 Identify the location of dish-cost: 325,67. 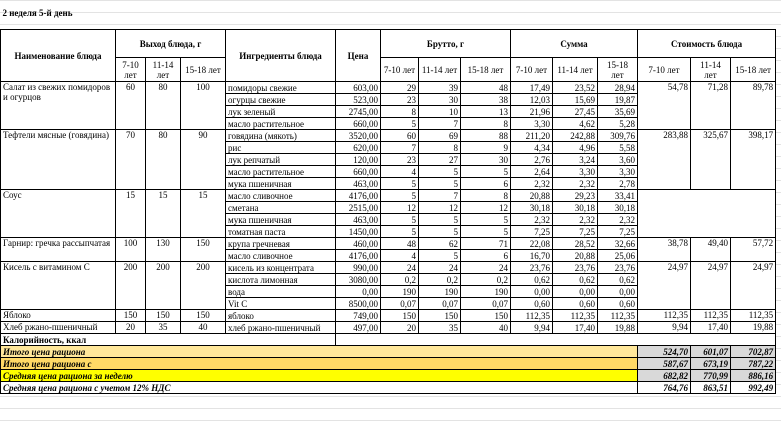
(710, 159).